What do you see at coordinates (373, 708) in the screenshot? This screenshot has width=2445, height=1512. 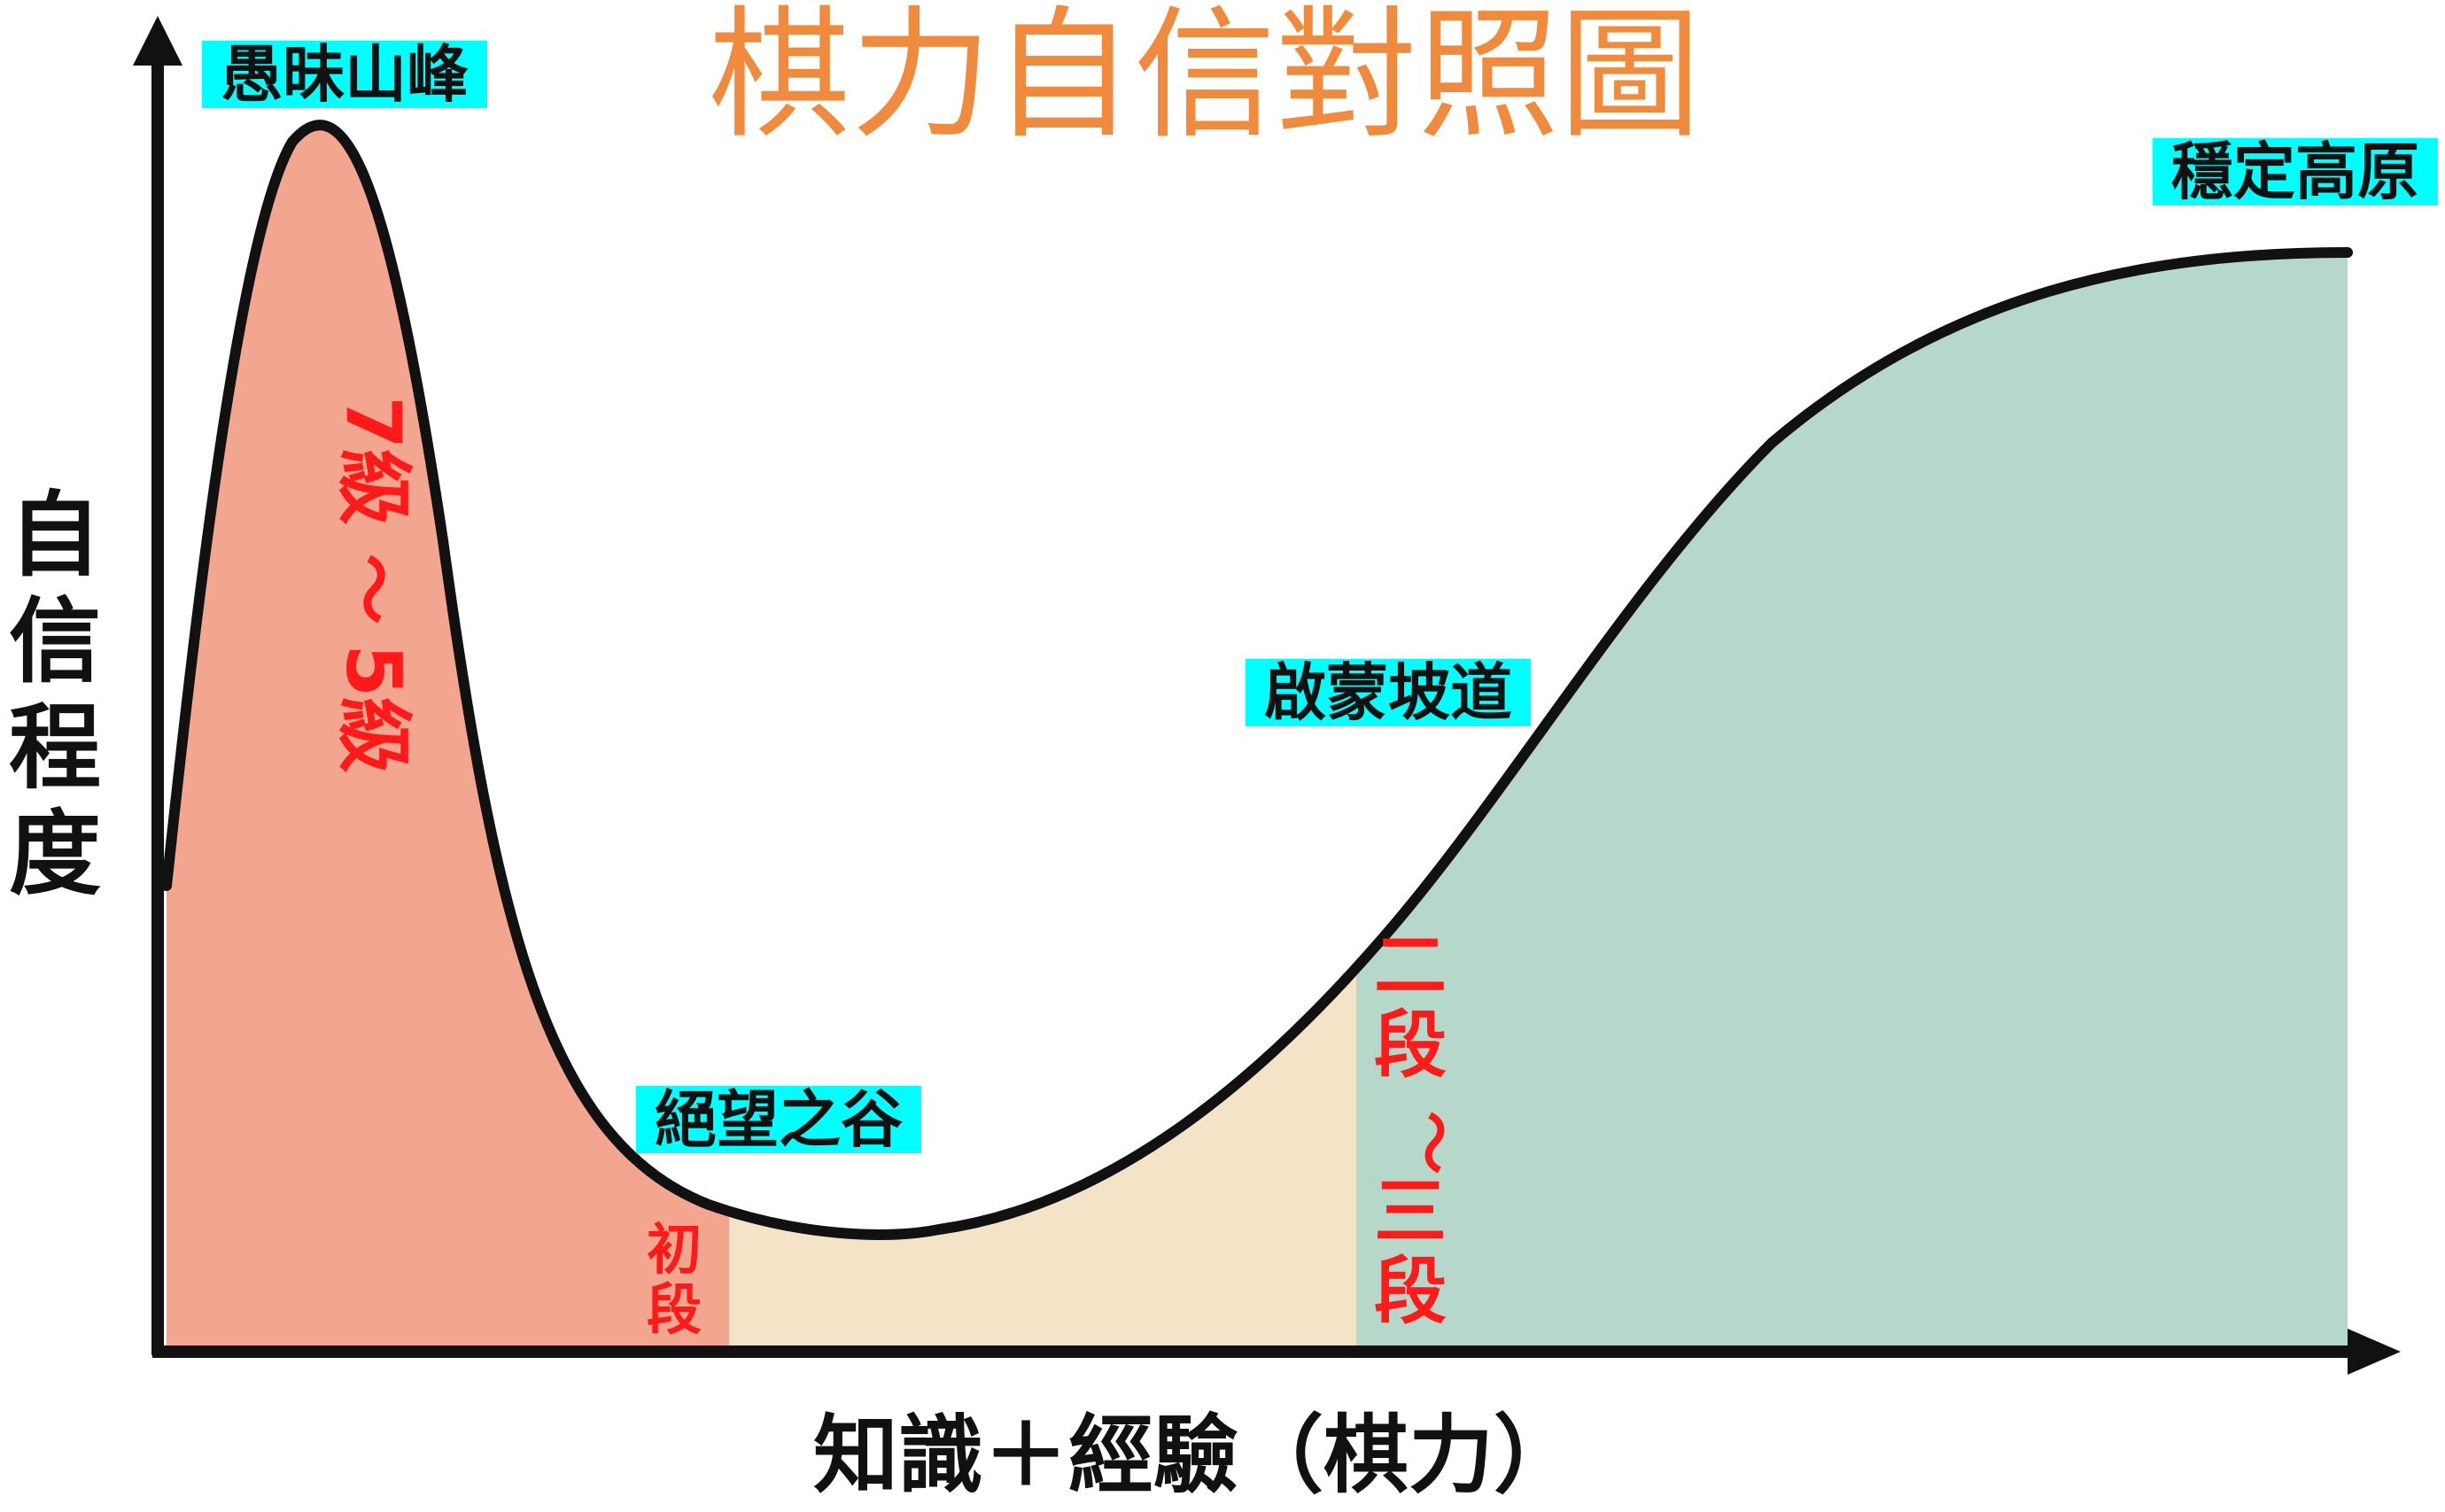 I see `level-kyu-to: 5級` at bounding box center [373, 708].